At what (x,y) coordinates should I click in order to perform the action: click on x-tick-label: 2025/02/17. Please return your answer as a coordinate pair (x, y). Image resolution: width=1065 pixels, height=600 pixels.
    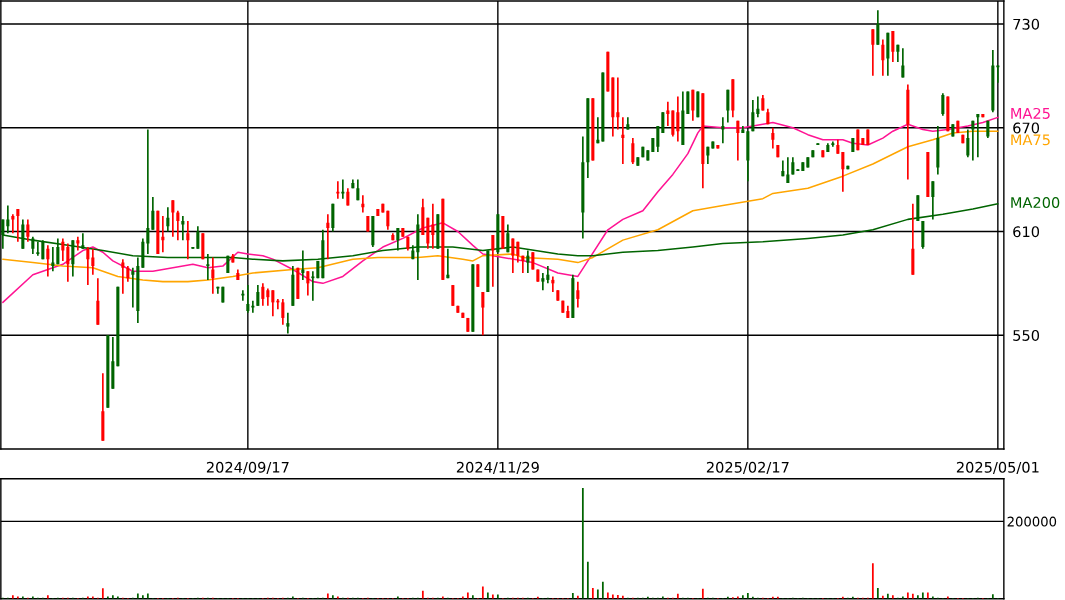
    Looking at the image, I should click on (747, 467).